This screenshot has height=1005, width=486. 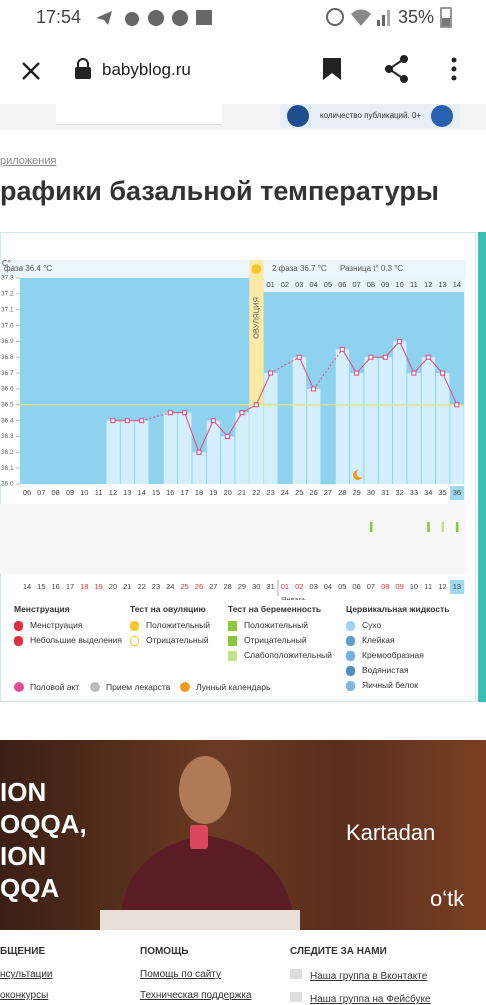 I want to click on date-label: 21, so click(x=127, y=586).